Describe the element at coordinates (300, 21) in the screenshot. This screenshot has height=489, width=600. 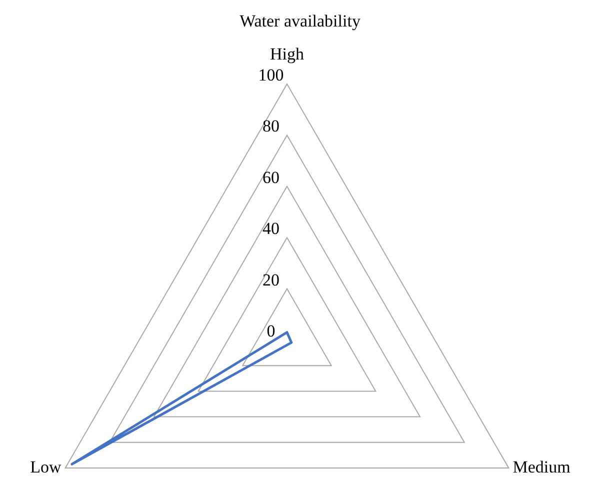
I see `chart-title: Water availability` at that location.